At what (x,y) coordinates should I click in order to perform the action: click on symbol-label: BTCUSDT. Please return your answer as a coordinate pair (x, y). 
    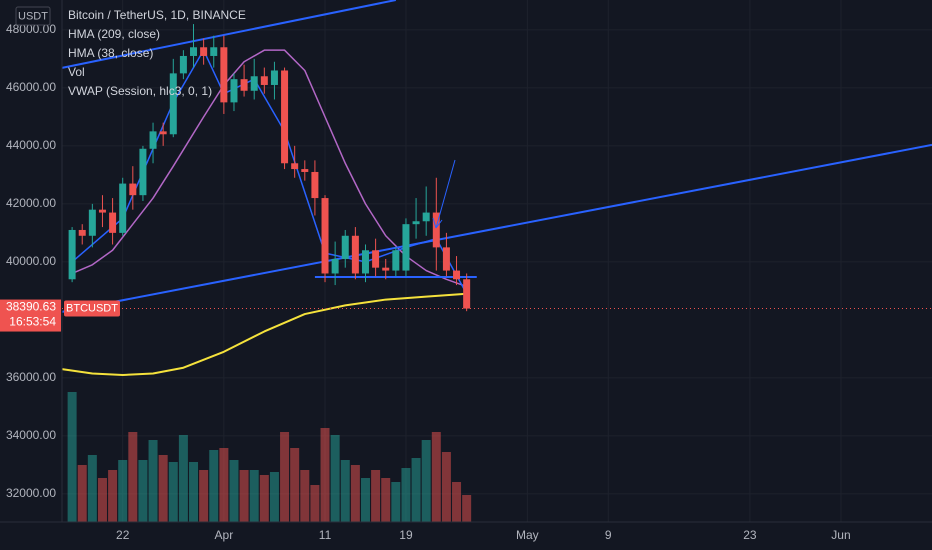
    Looking at the image, I should click on (92, 308).